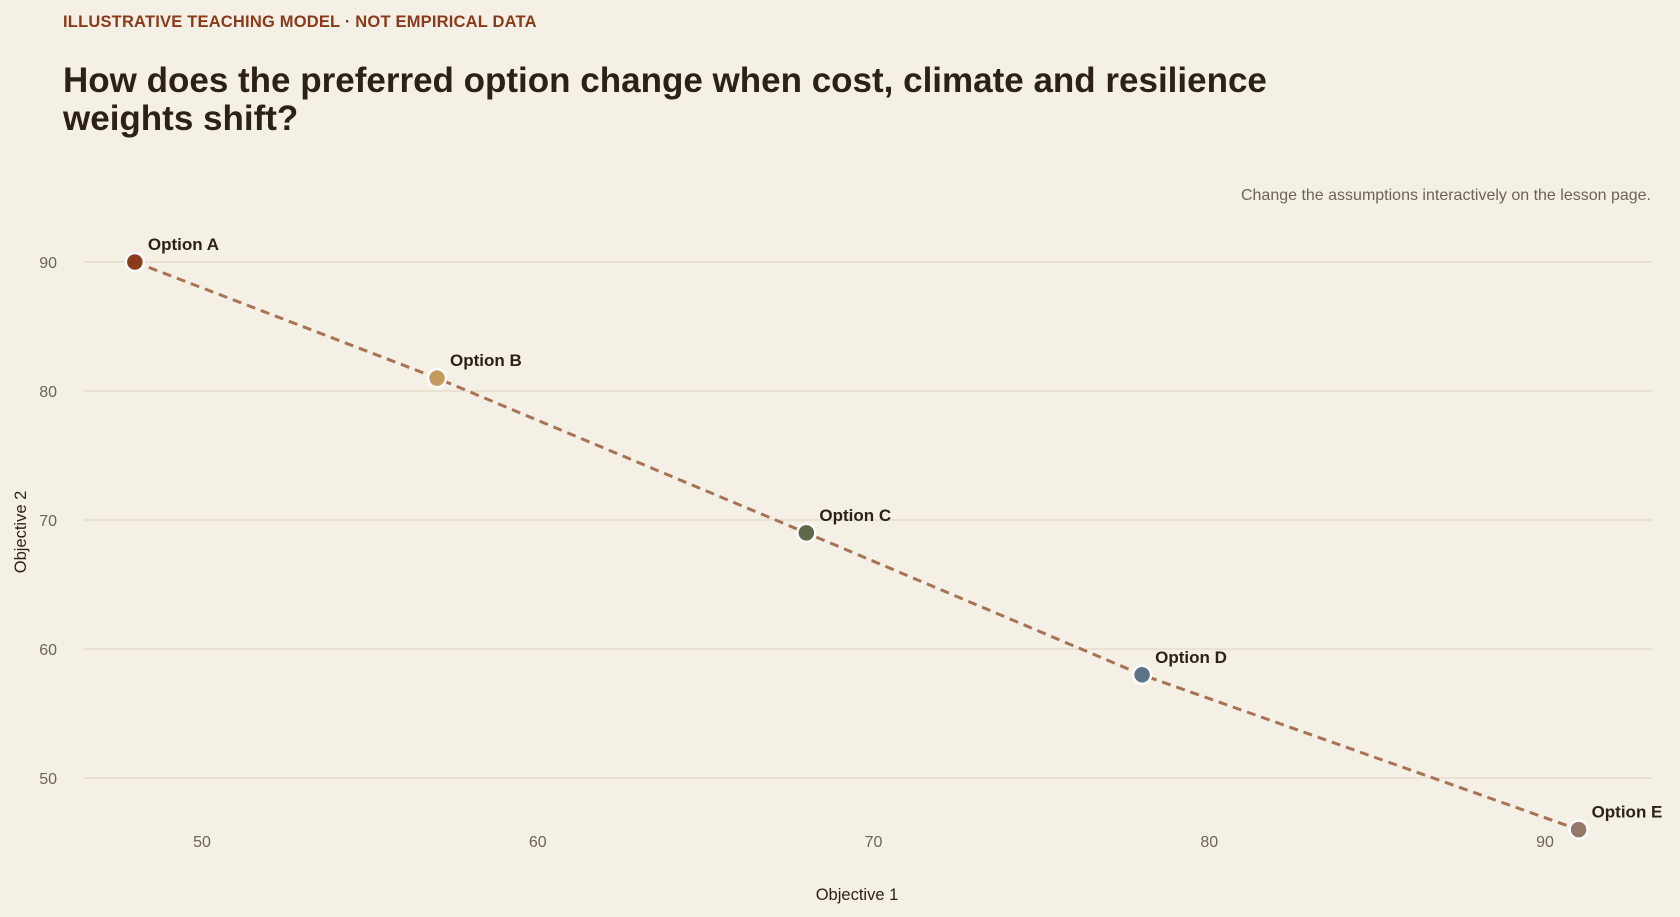 Image resolution: width=1680 pixels, height=917 pixels. Describe the element at coordinates (48, 392) in the screenshot. I see `y-tick-label: 80` at that location.